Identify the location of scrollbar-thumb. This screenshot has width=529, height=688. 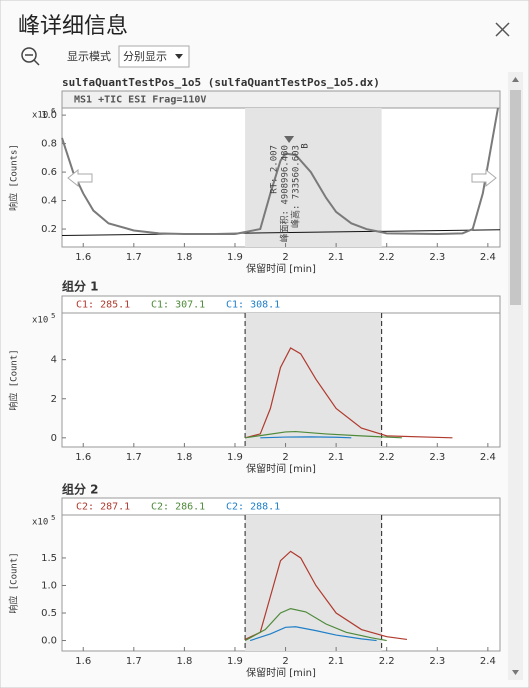
(515, 197).